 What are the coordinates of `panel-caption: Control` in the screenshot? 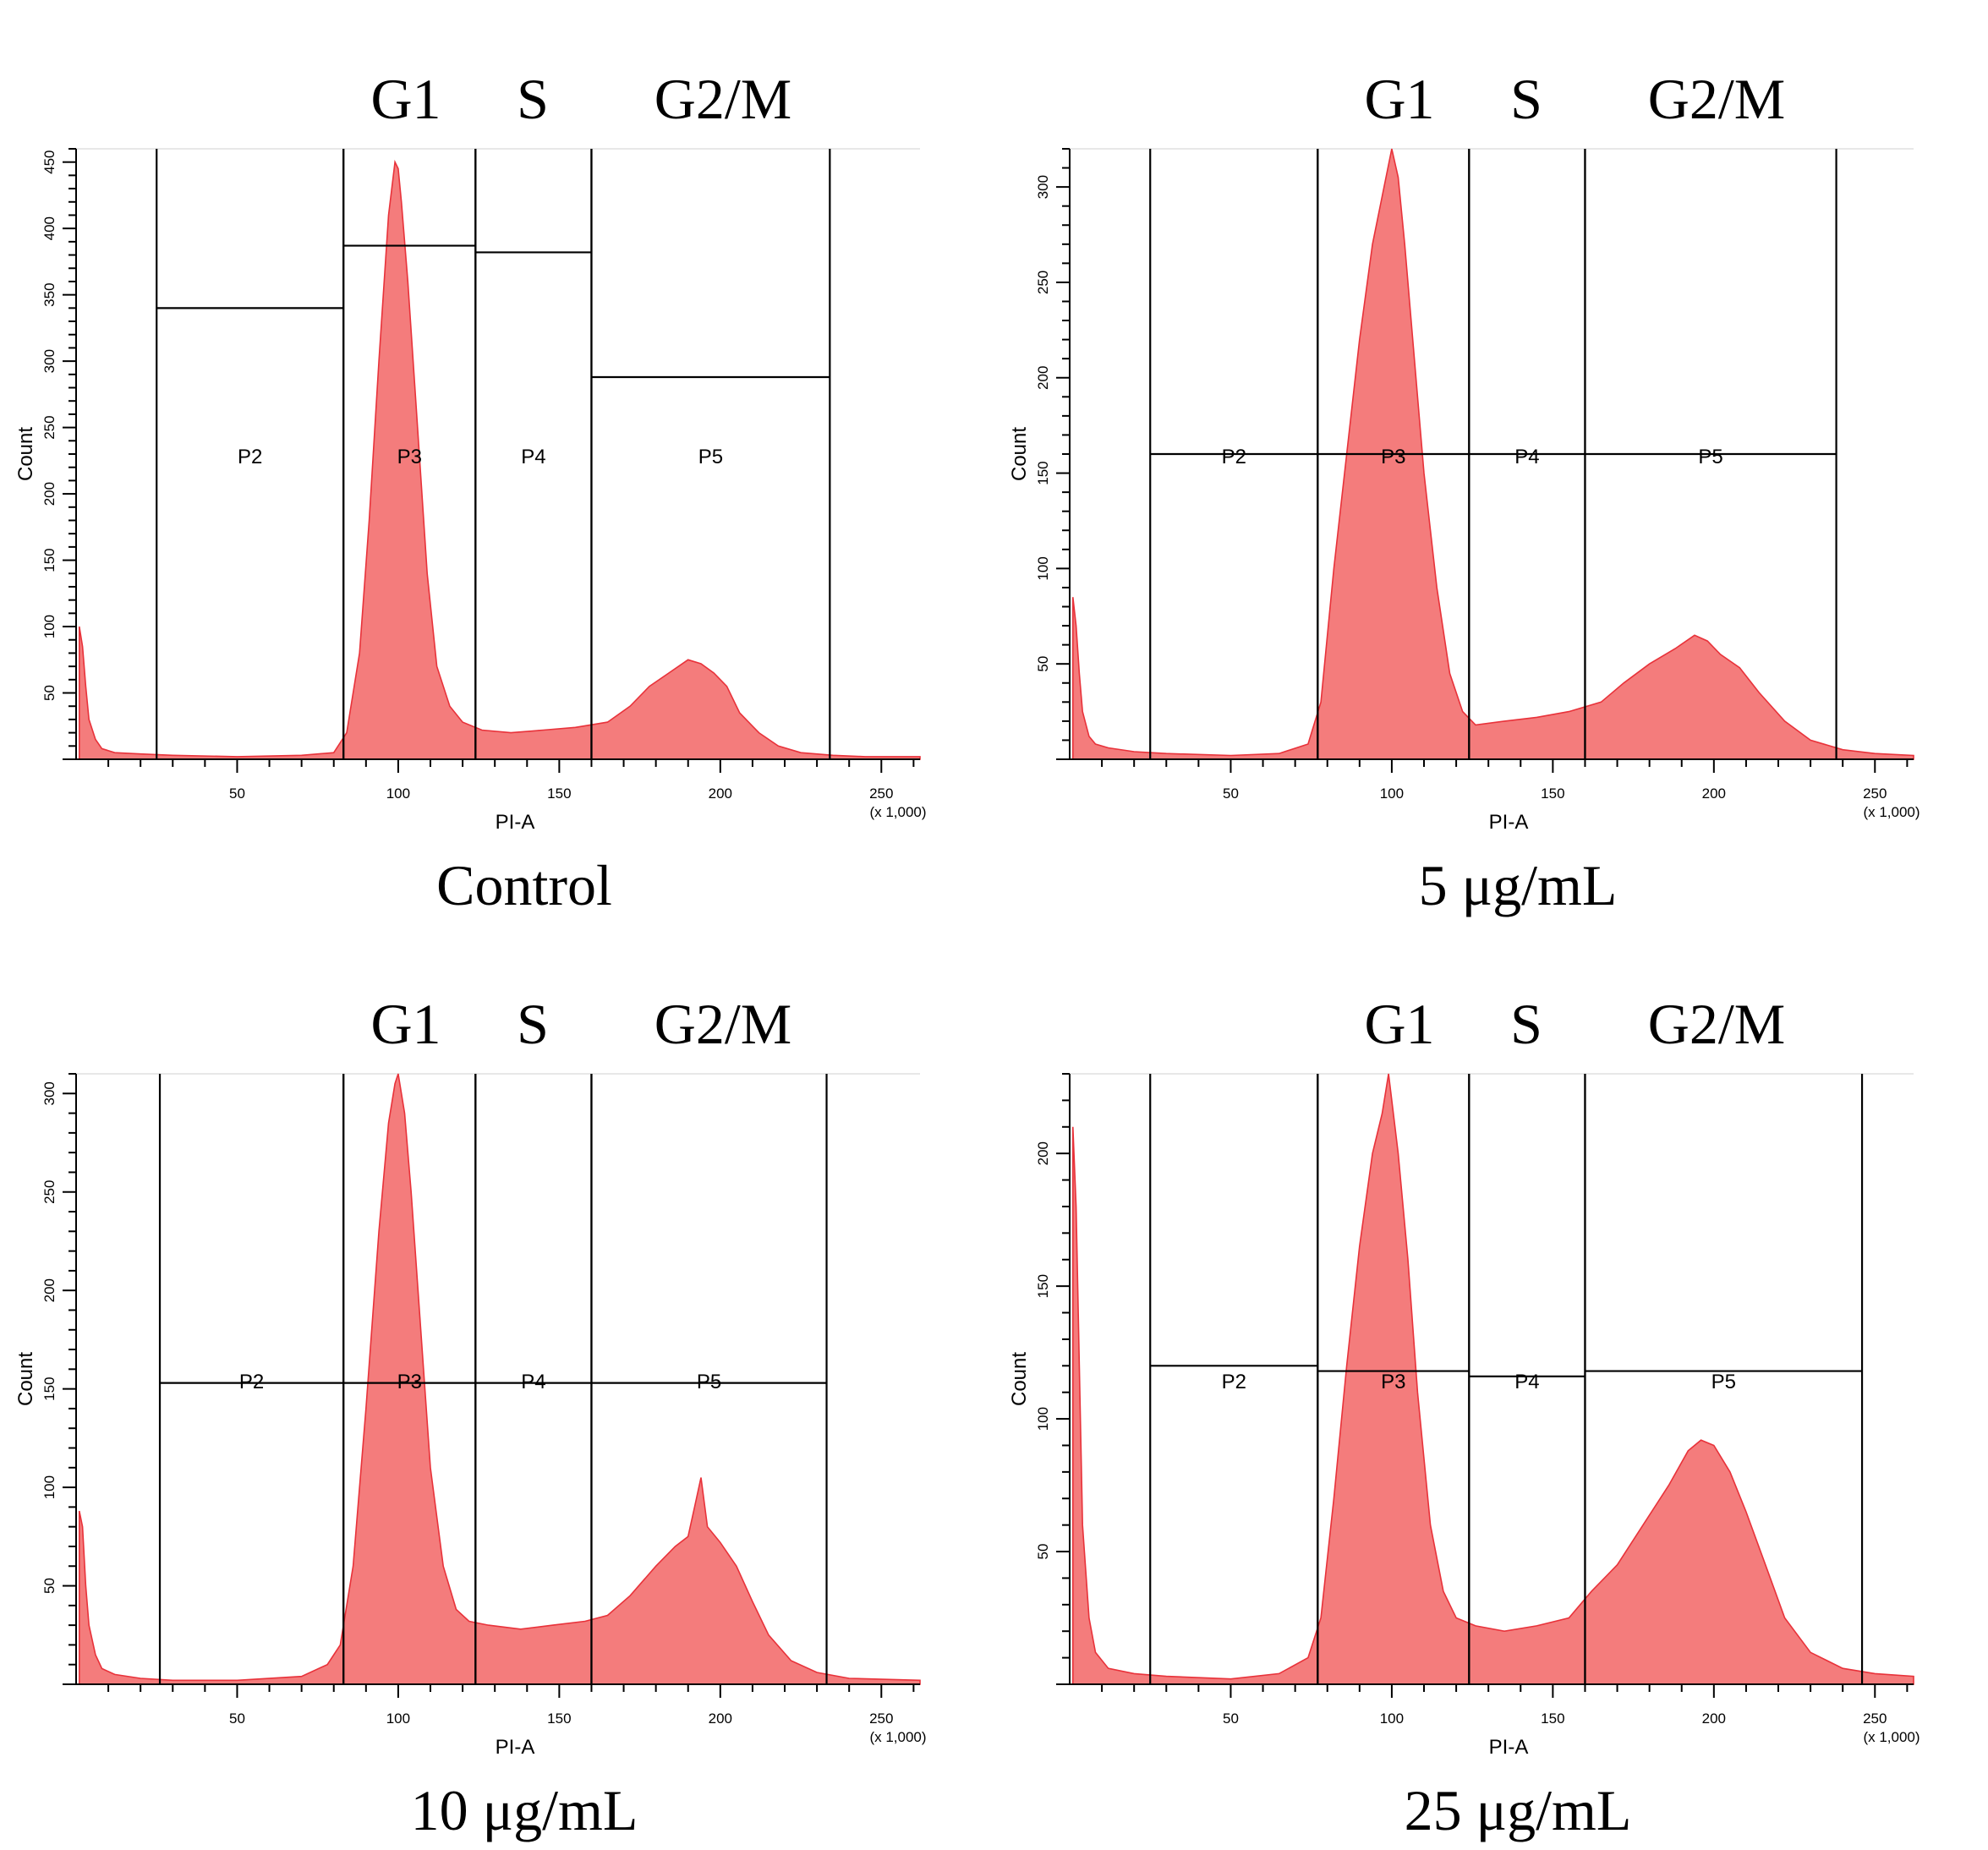 It's located at (524, 885).